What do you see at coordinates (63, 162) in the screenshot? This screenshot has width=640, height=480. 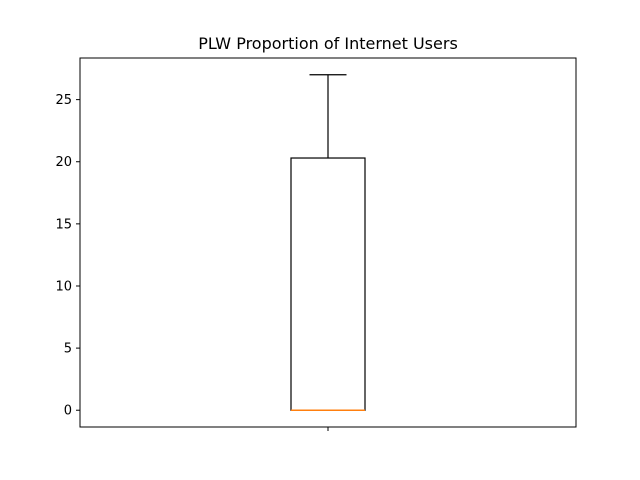 I see `y-tick-label: 20` at bounding box center [63, 162].